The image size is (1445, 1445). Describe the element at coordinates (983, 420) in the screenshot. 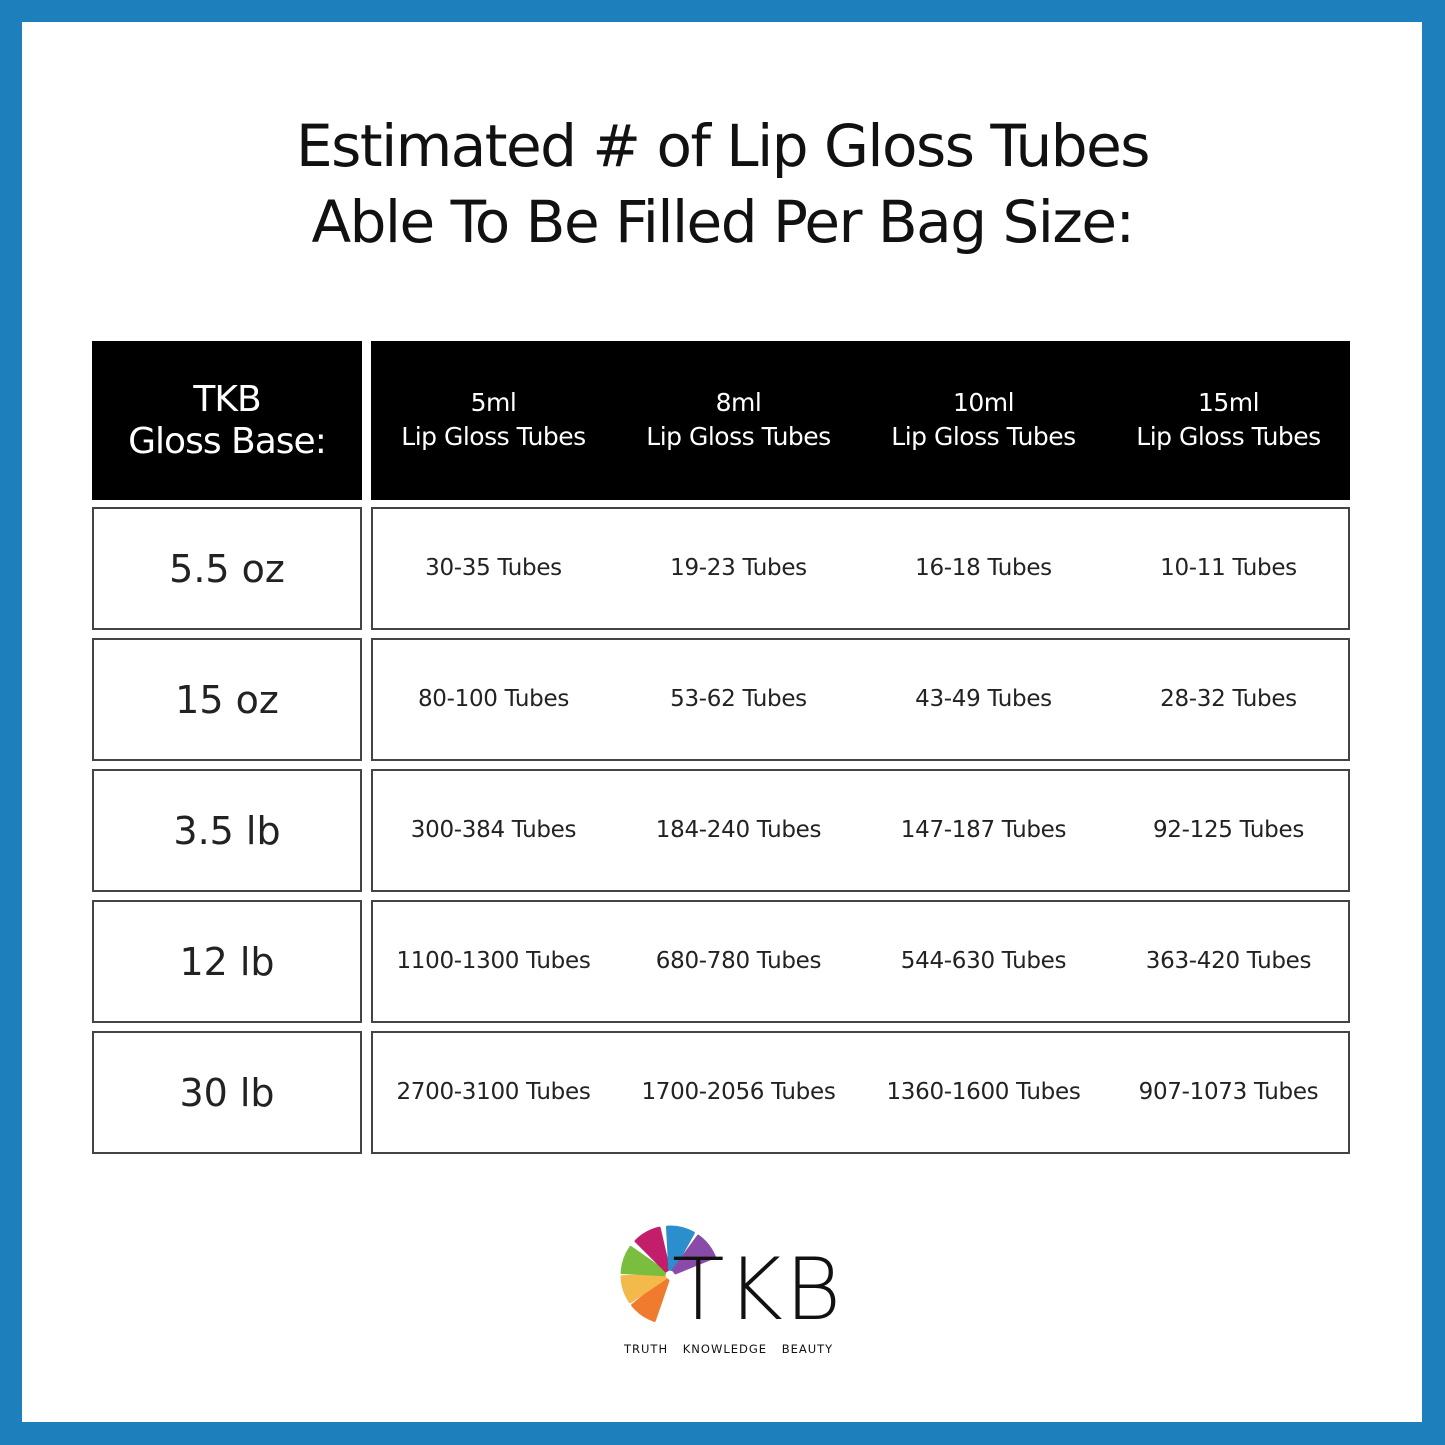

I see `column-header: 10ml Lip Gloss Tubes` at that location.